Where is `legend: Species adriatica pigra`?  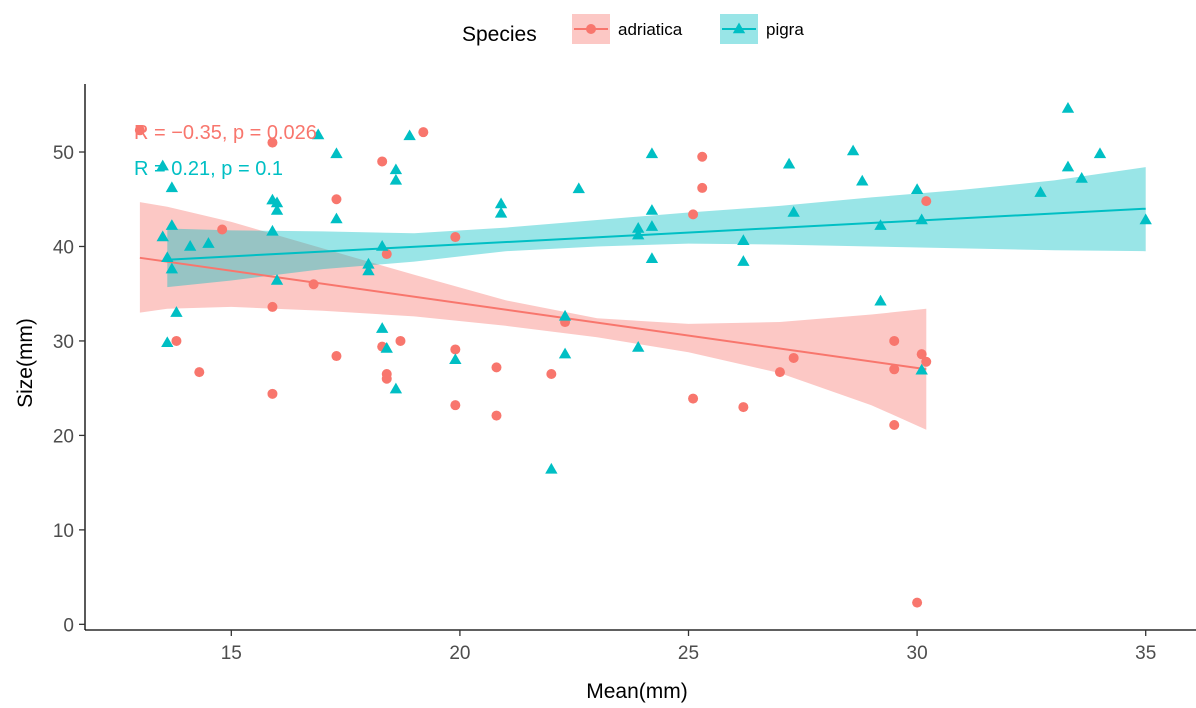
legend: Species adriatica pigra is located at coordinates (633, 30).